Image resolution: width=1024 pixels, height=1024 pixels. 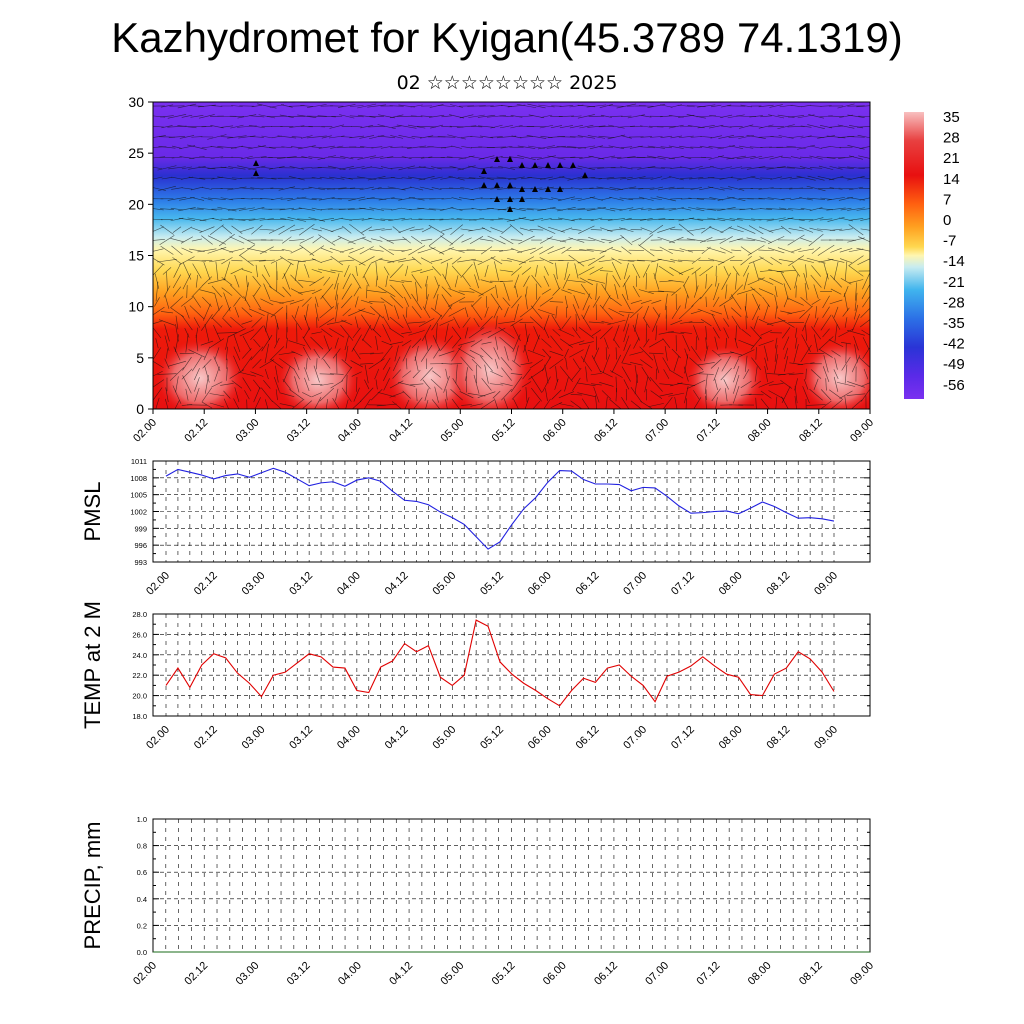 What do you see at coordinates (92, 665) in the screenshot?
I see `y-axis-label: TEMP at 2 M` at bounding box center [92, 665].